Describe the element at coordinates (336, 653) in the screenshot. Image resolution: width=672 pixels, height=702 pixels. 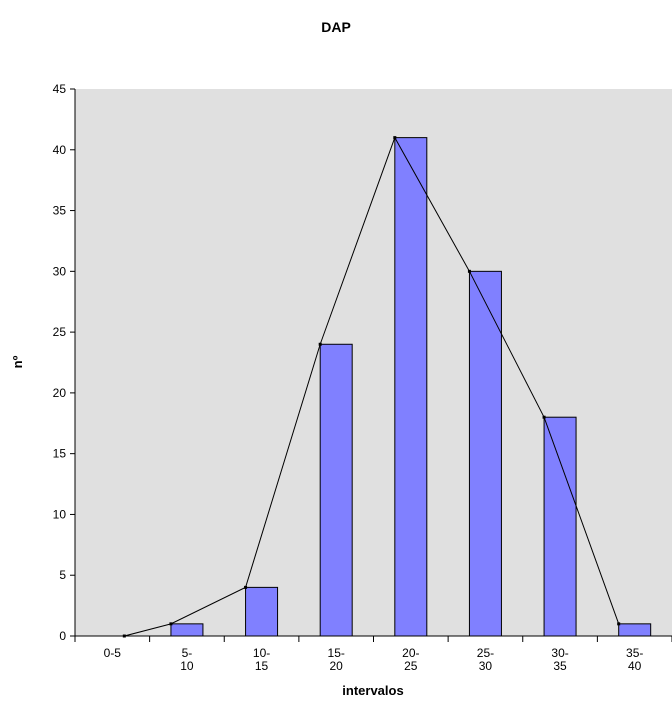
I see `x-tick-label: 15-` at that location.